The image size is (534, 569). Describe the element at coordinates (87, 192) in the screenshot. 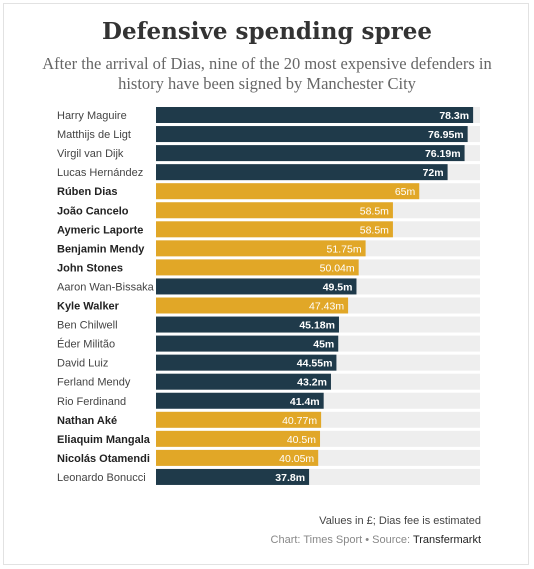

I see `category-label: Rúben Dias` at that location.